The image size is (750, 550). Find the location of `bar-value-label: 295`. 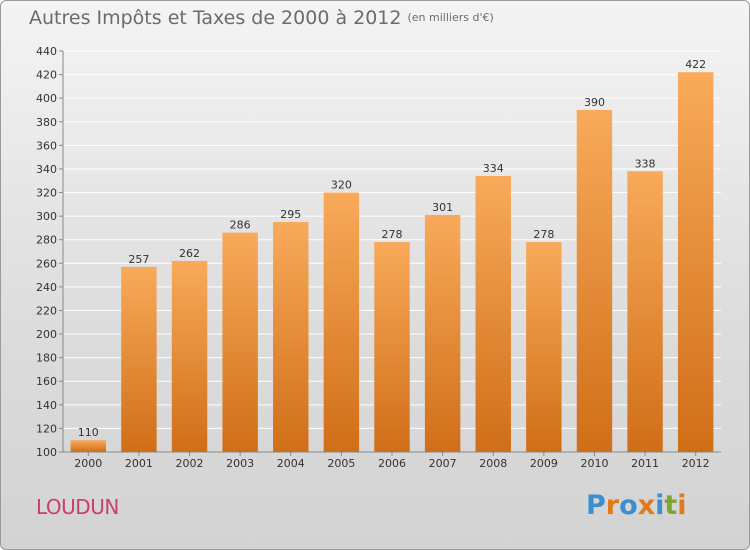

bar-value-label: 295 is located at coordinates (290, 214).